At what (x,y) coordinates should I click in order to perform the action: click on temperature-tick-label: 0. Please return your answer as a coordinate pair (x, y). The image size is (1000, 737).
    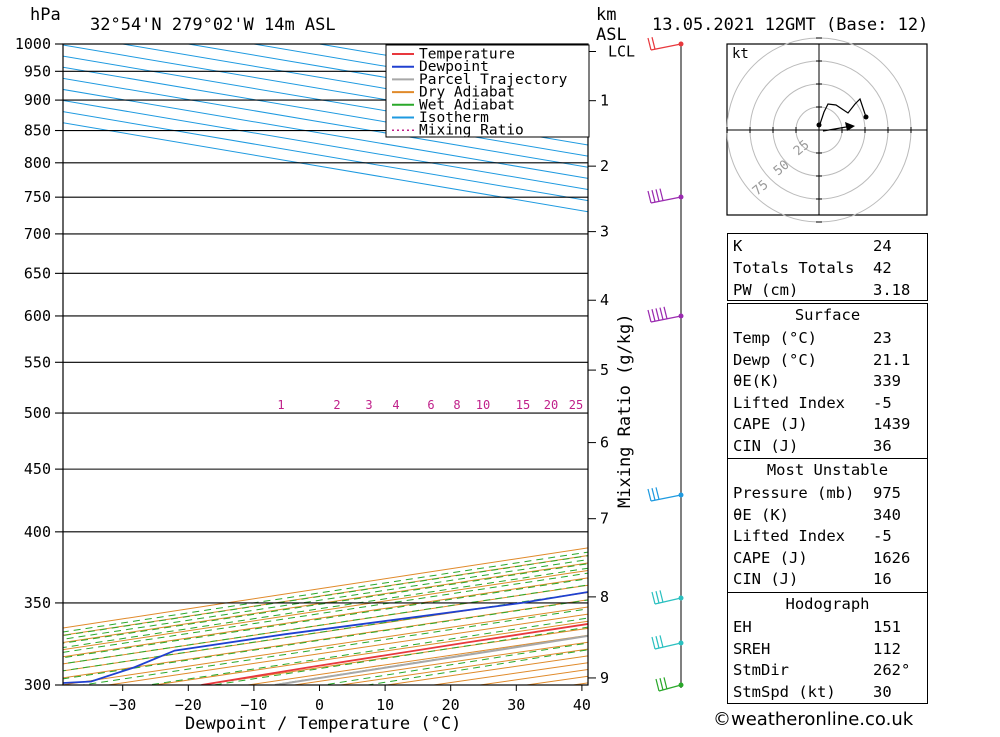
    Looking at the image, I should click on (319, 705).